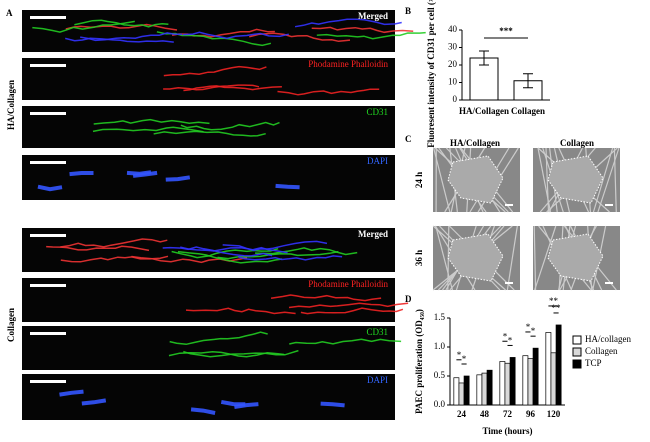 The height and width of the screenshot is (442, 650). What do you see at coordinates (554, 414) in the screenshot?
I see `x-tick-label: 120` at bounding box center [554, 414].